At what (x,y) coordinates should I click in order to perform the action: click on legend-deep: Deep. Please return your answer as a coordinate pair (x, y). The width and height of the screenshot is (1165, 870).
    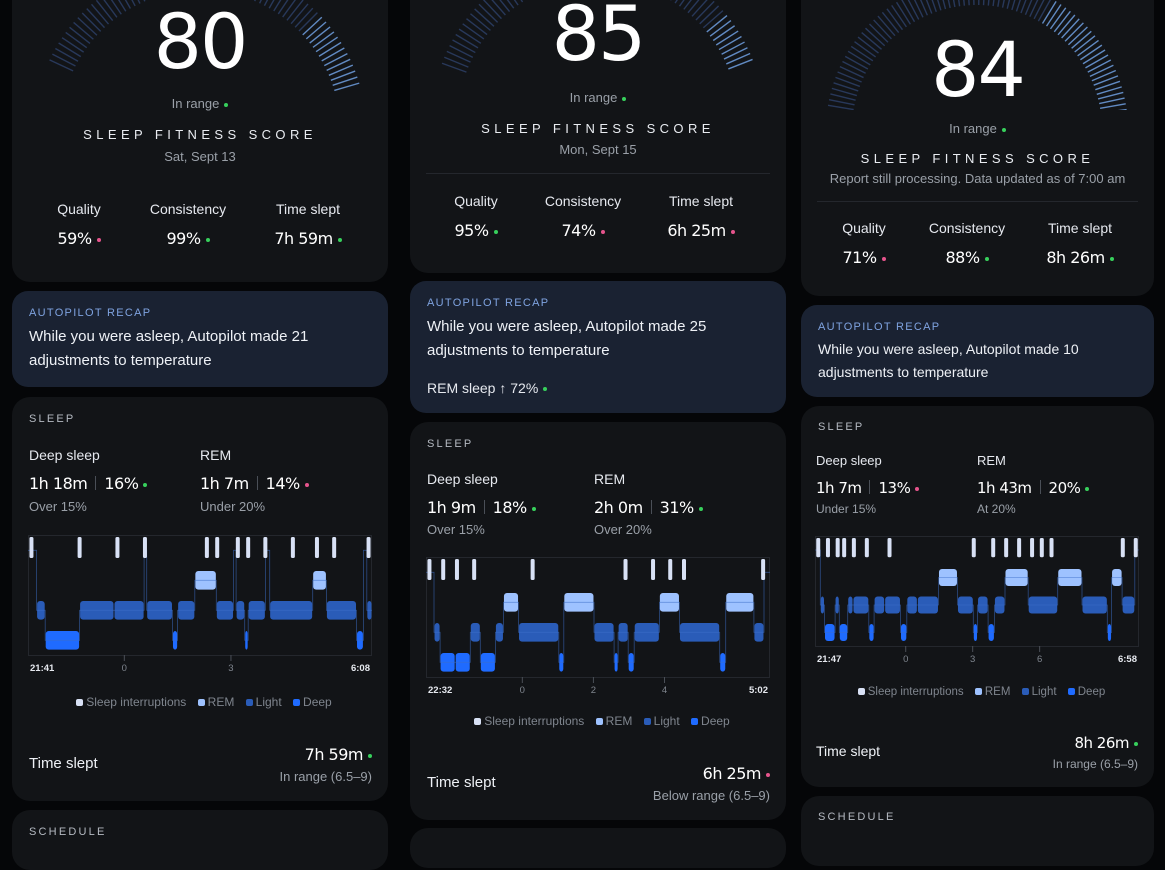
    Looking at the image, I should click on (317, 702).